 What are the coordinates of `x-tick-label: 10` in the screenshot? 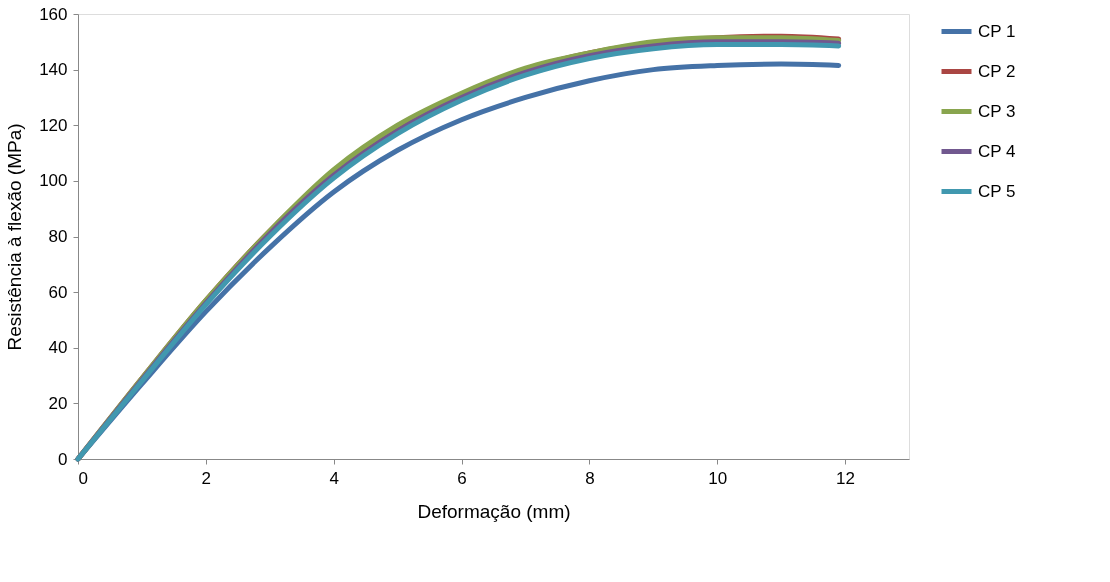 It's located at (718, 478).